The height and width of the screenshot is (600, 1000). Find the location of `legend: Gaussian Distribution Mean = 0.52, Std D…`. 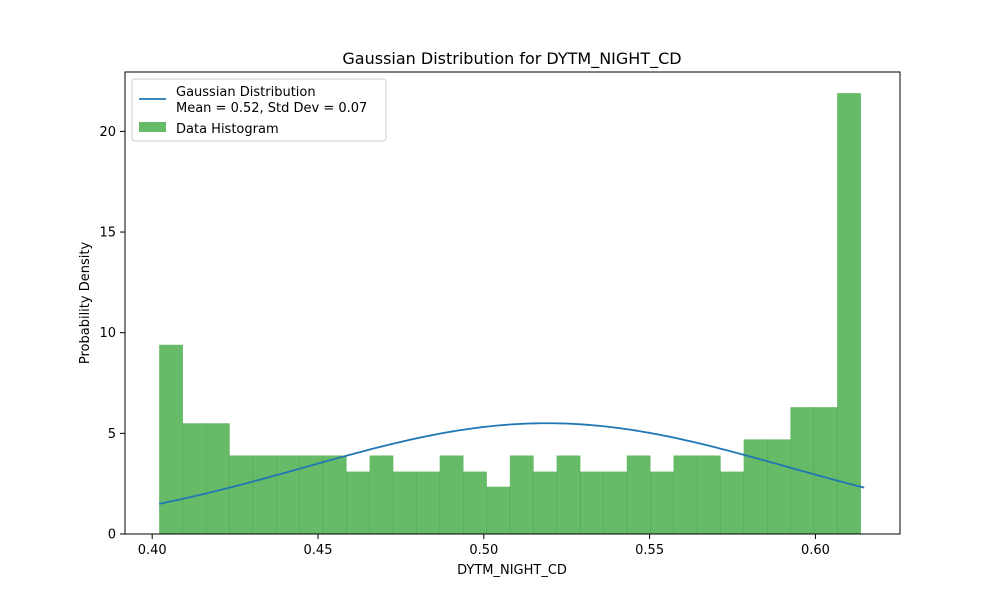

legend: Gaussian Distribution Mean = 0.52, Std D… is located at coordinates (259, 110).